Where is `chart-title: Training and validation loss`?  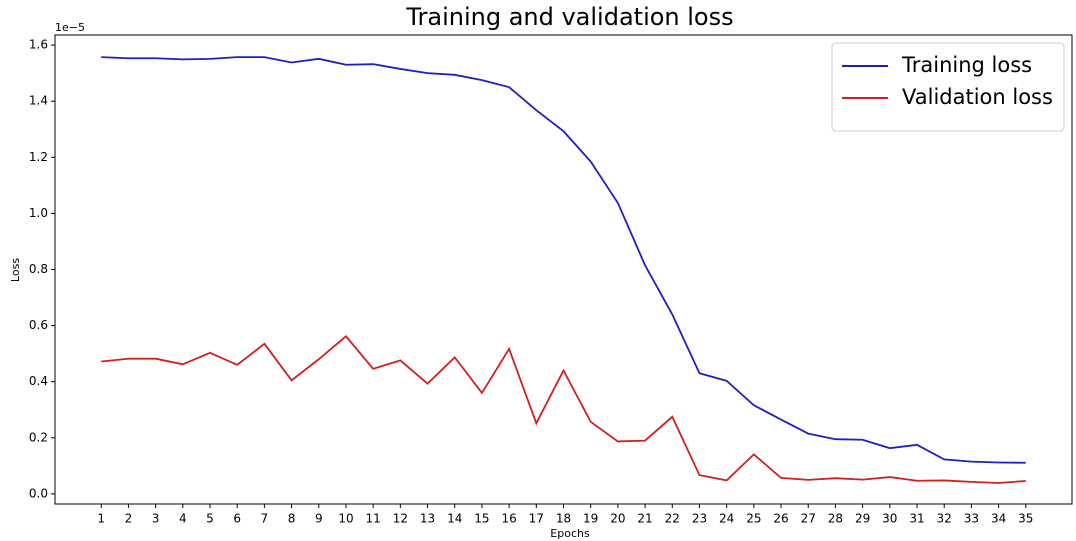 chart-title: Training and validation loss is located at coordinates (569, 17).